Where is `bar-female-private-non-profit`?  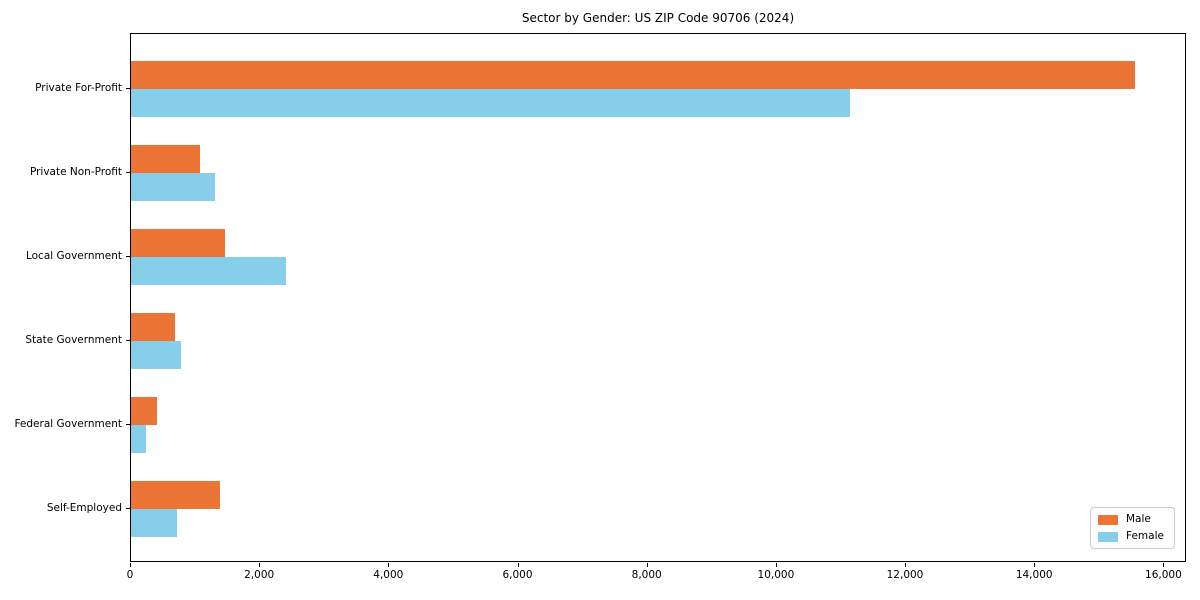
bar-female-private-non-profit is located at coordinates (173, 187).